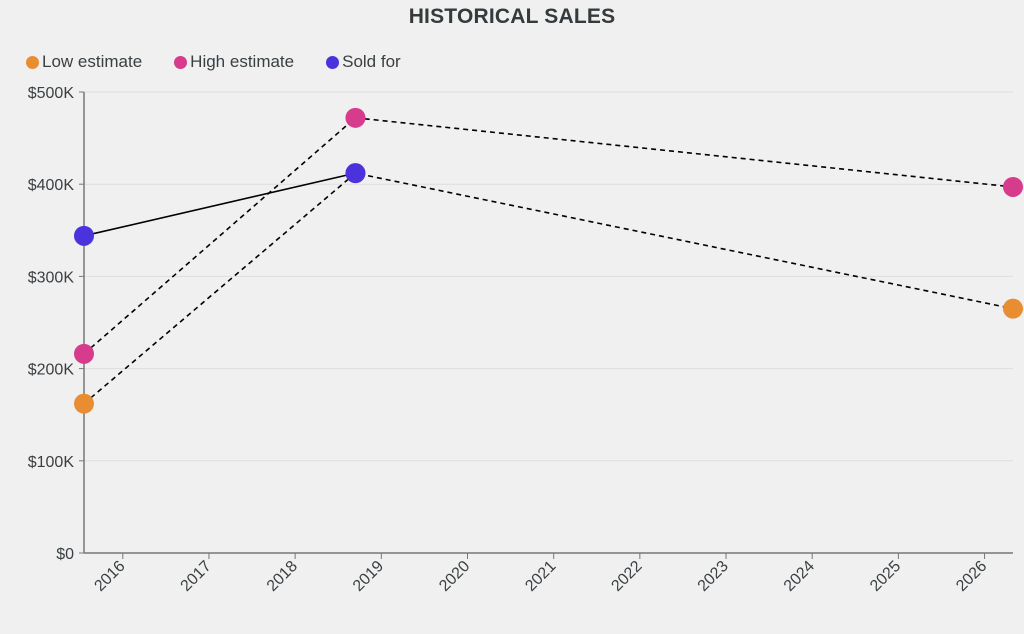 This screenshot has height=634, width=1024. What do you see at coordinates (92, 61) in the screenshot?
I see `legend-label-low-estimate: Low estimate` at bounding box center [92, 61].